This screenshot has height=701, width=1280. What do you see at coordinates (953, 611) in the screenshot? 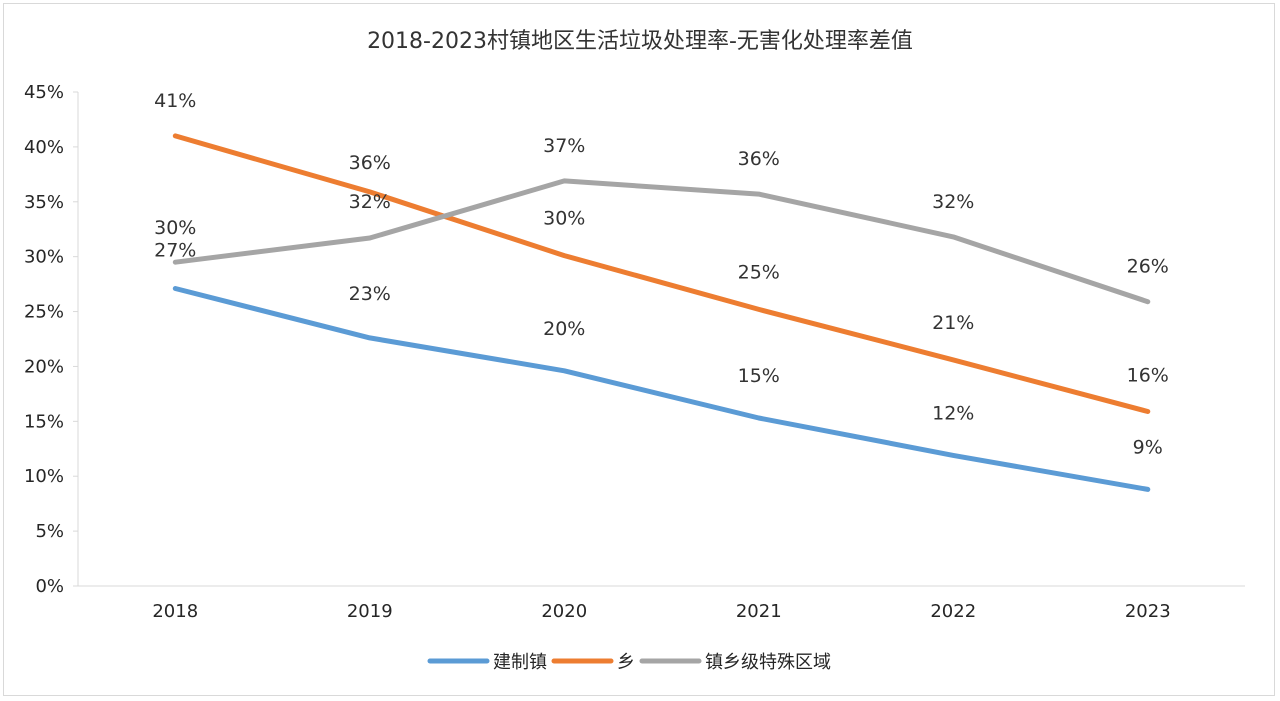
I see `x-tick-label: 2022` at bounding box center [953, 611].